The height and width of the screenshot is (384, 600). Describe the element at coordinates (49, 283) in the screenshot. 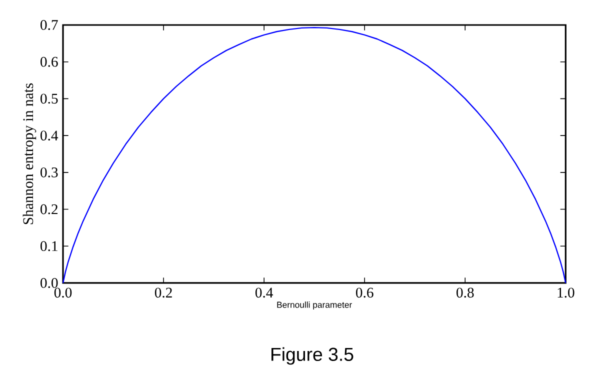

I see `y-tick-label: 0.0` at that location.